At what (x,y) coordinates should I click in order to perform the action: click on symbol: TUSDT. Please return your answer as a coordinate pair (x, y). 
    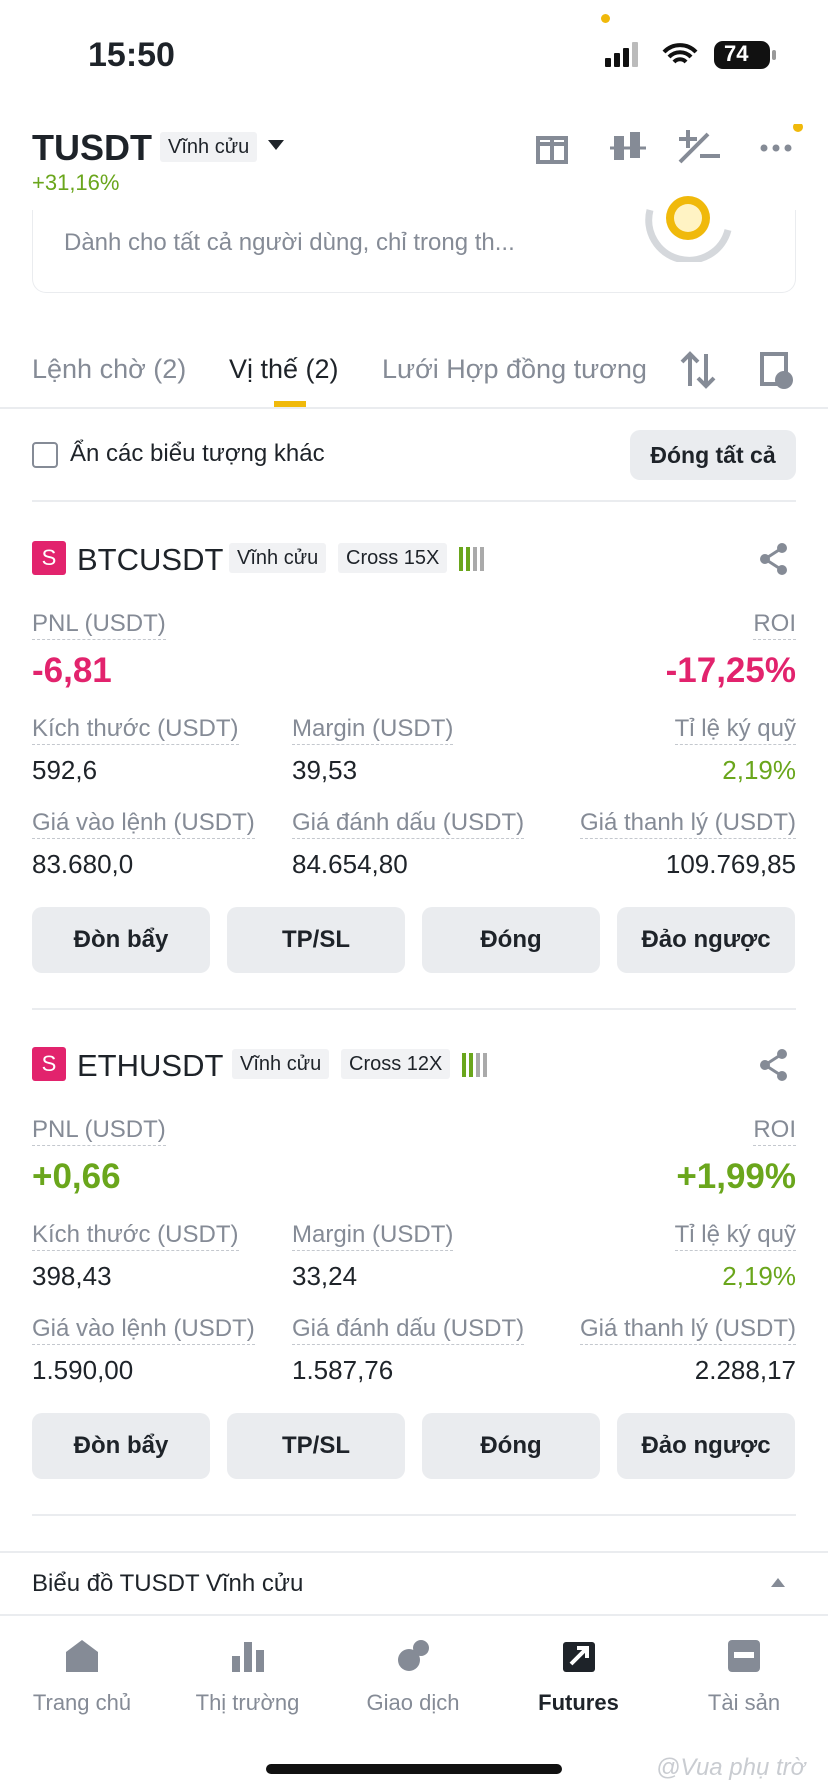
    Looking at the image, I should click on (92, 147).